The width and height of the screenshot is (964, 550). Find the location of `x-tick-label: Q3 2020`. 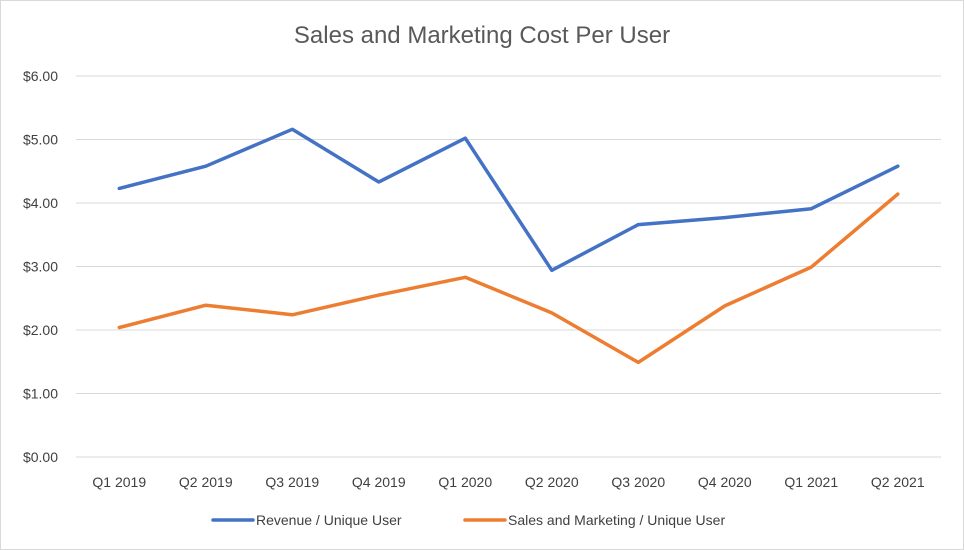

x-tick-label: Q3 2020 is located at coordinates (638, 482).